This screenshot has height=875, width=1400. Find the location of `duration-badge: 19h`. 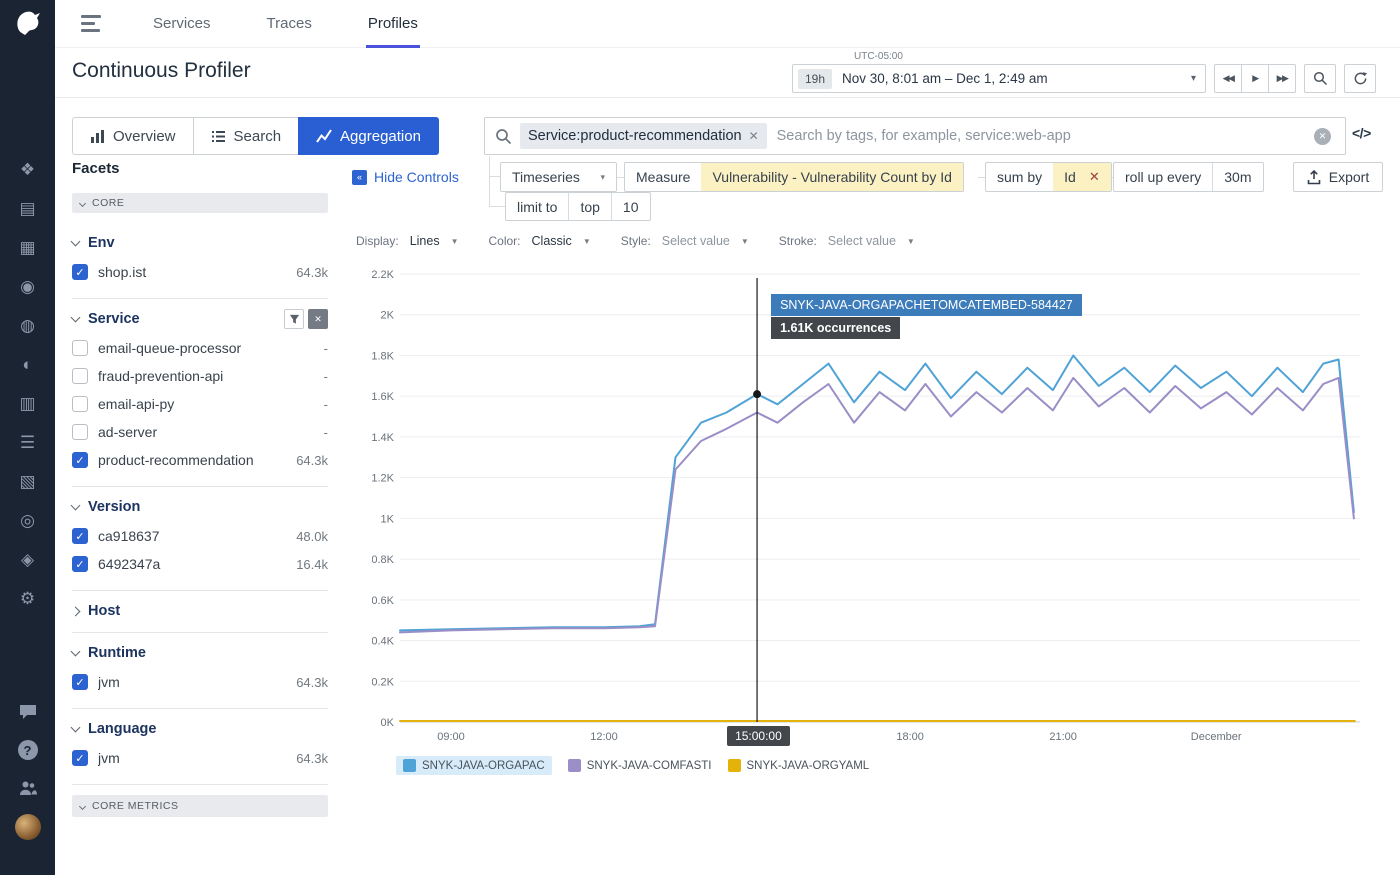

duration-badge: 19h is located at coordinates (815, 78).